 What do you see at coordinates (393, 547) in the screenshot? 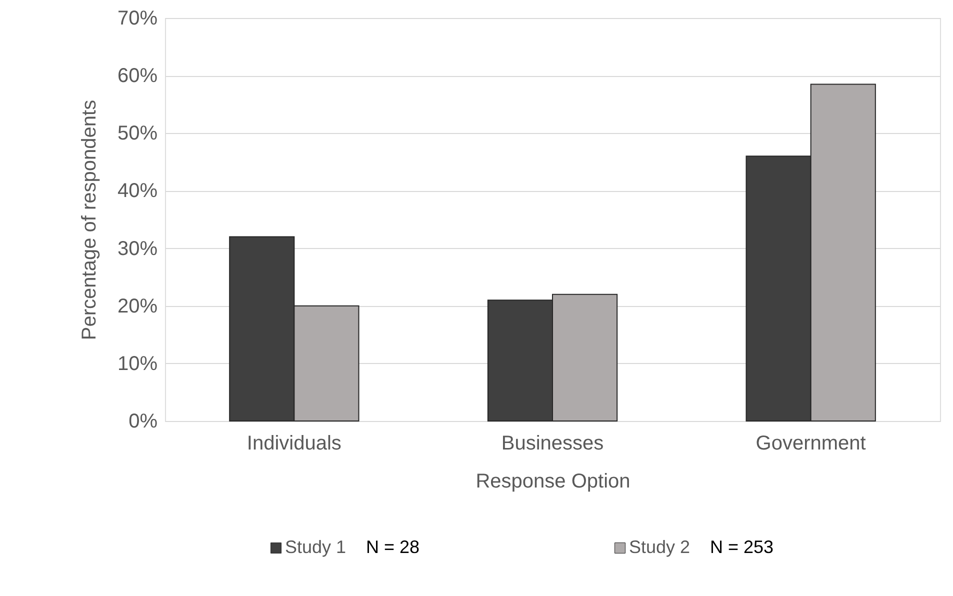
I see `text: N = 28` at bounding box center [393, 547].